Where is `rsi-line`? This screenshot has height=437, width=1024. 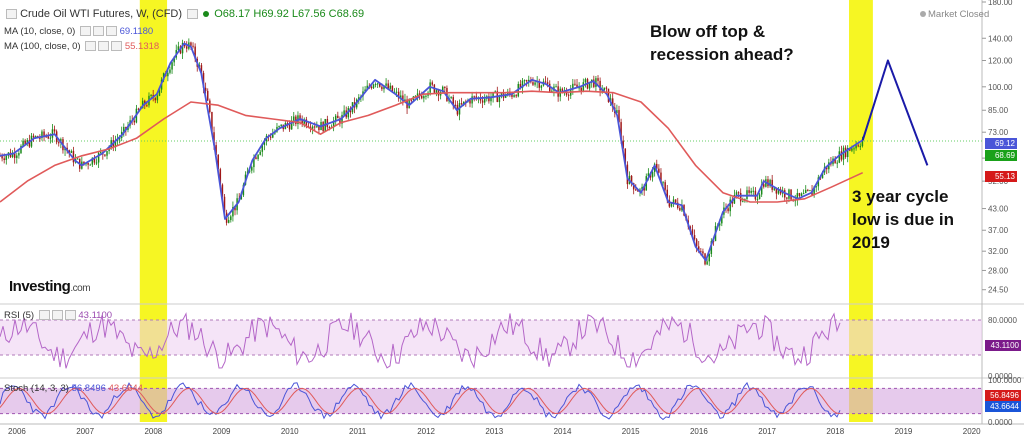 rsi-line is located at coordinates (420, 341).